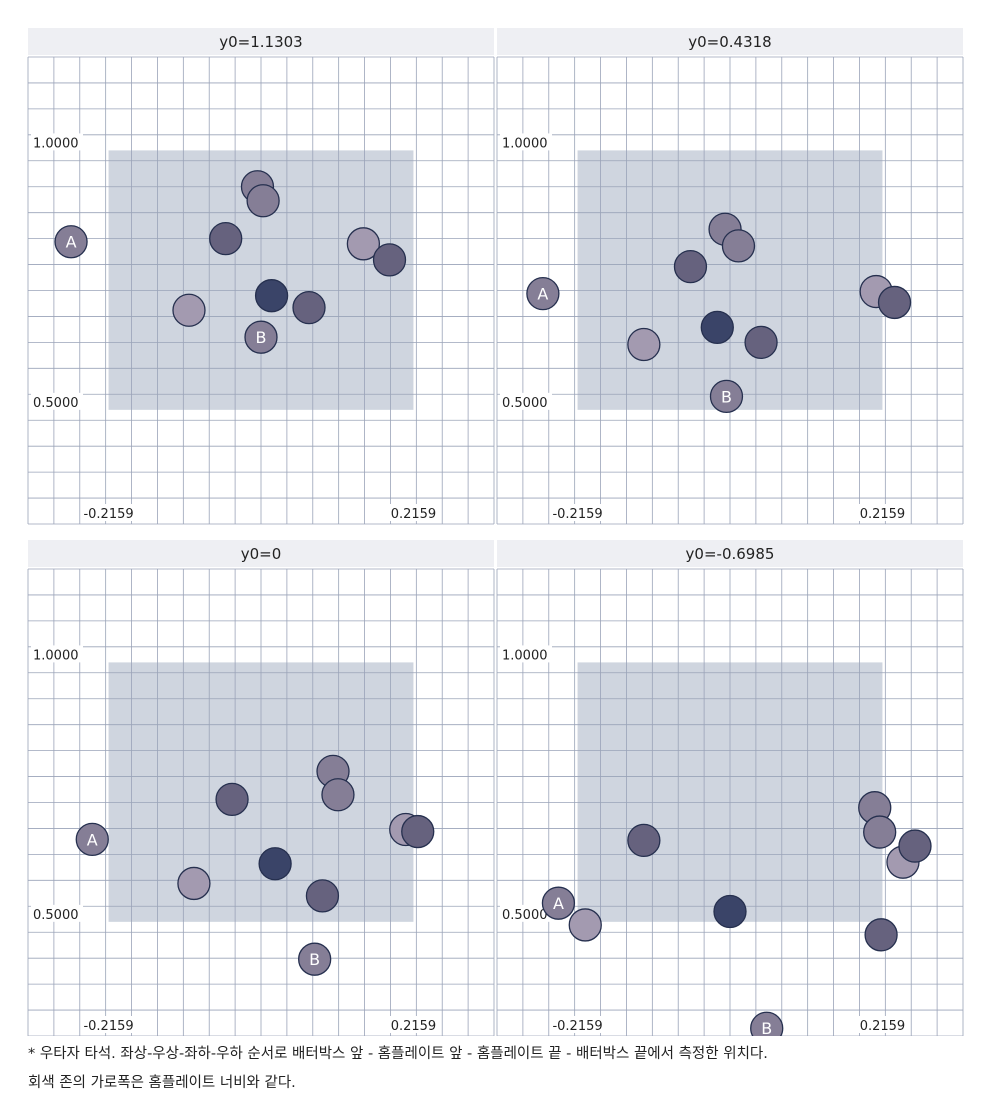 This screenshot has height=1101, width=998. I want to click on panel-title: y0=0.4318, so click(729, 42).